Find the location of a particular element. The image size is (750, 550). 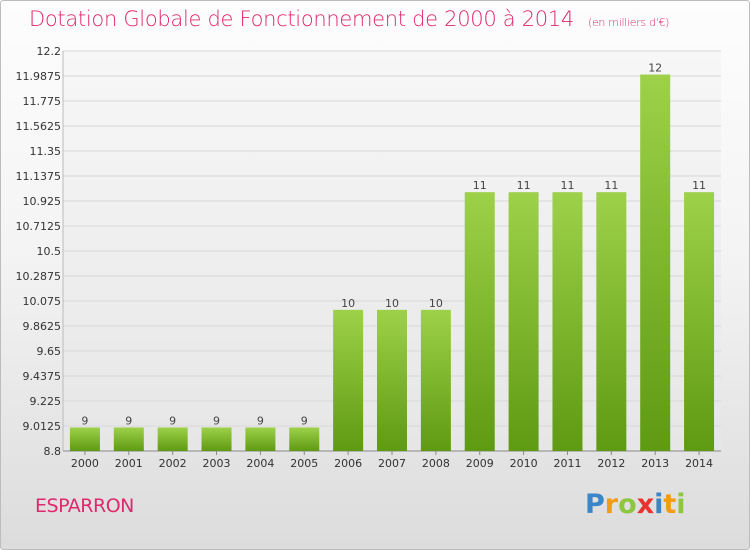

y-tick-label: 11.775 is located at coordinates (42, 101).